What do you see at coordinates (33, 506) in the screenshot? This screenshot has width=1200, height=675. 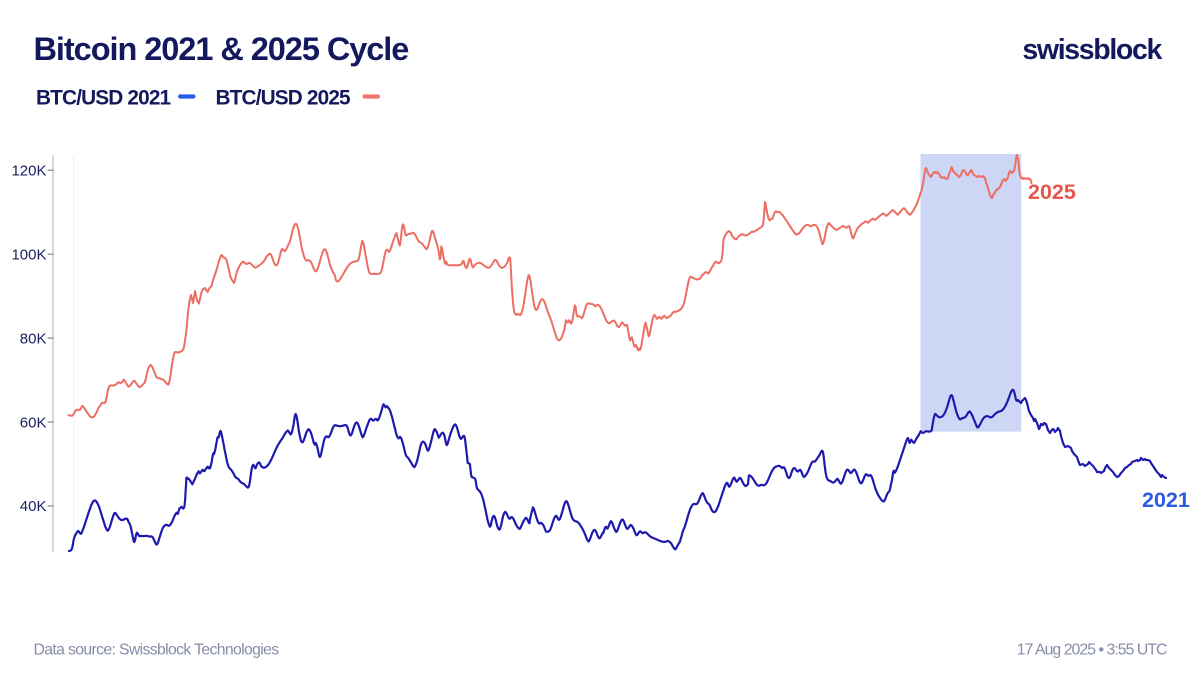 I see `svg-text: 40K` at bounding box center [33, 506].